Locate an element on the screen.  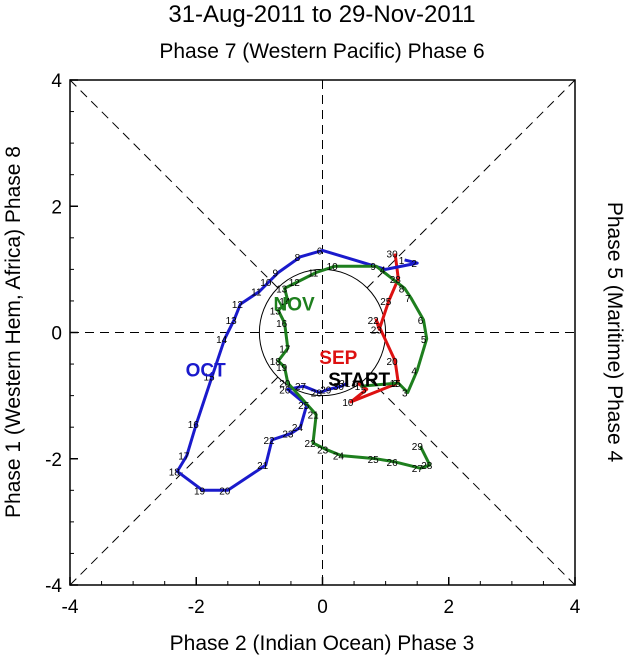
y-tick-label: 4 is located at coordinates (56, 81).